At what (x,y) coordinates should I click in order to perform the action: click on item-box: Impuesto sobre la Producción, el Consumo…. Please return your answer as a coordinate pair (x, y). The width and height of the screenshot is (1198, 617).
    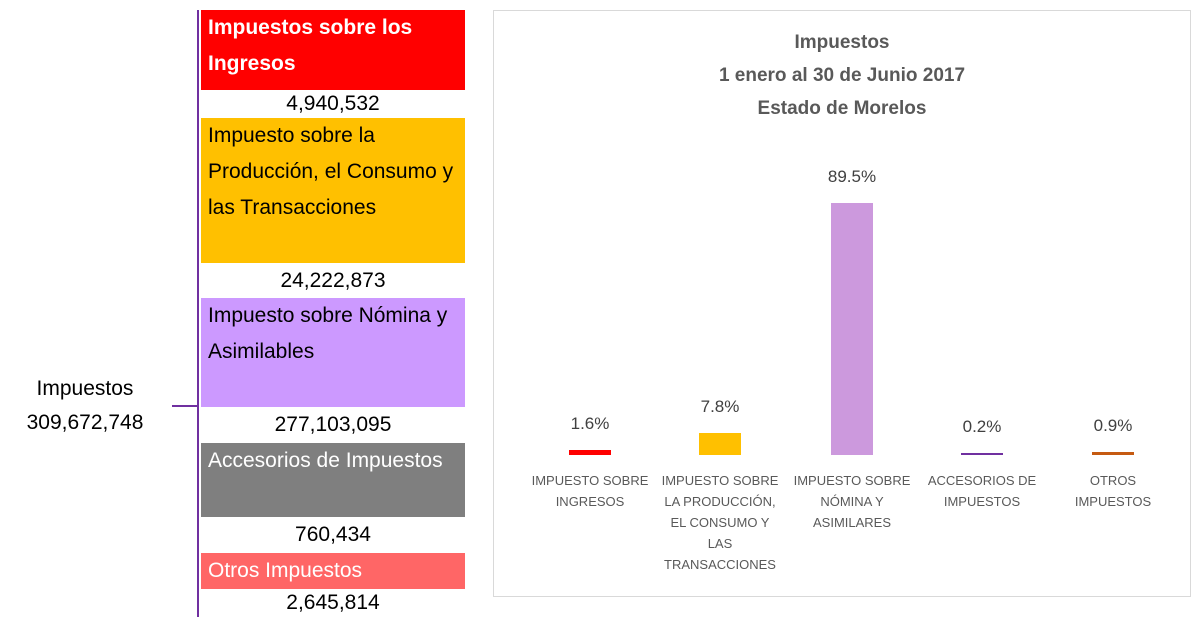
    Looking at the image, I should click on (333, 190).